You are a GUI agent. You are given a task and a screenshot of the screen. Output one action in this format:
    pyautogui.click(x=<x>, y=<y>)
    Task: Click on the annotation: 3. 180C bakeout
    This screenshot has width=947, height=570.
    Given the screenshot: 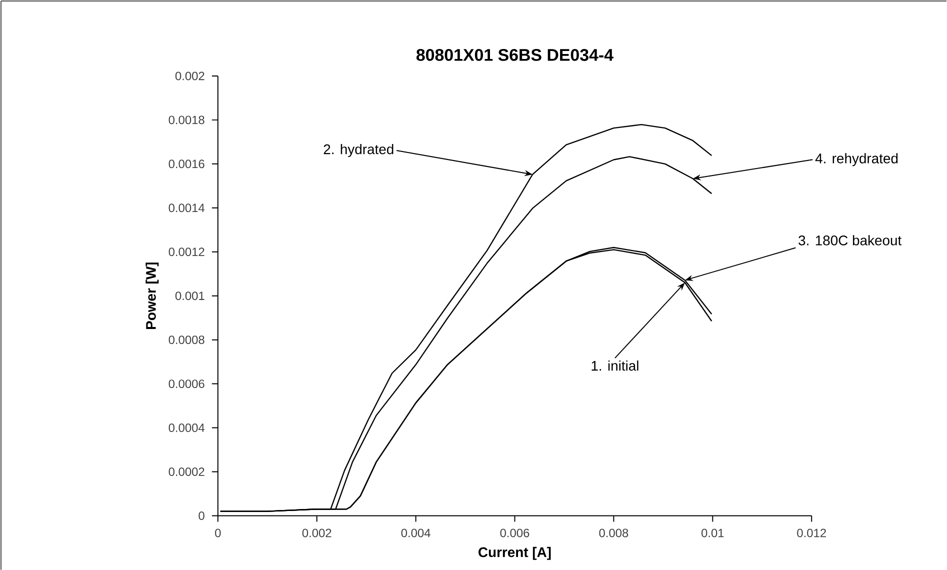 What is the action you would take?
    pyautogui.click(x=850, y=240)
    